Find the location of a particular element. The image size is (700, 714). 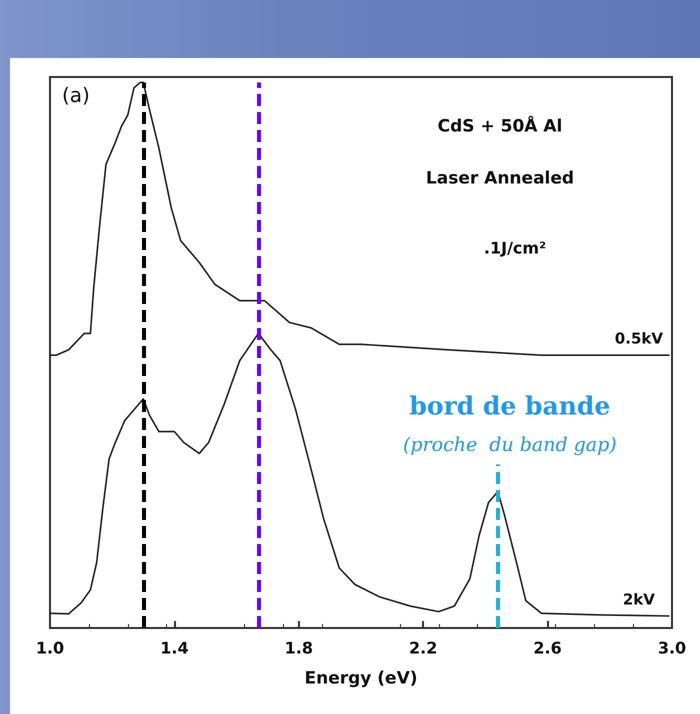

x-tick-label: 1.0 is located at coordinates (50, 648).